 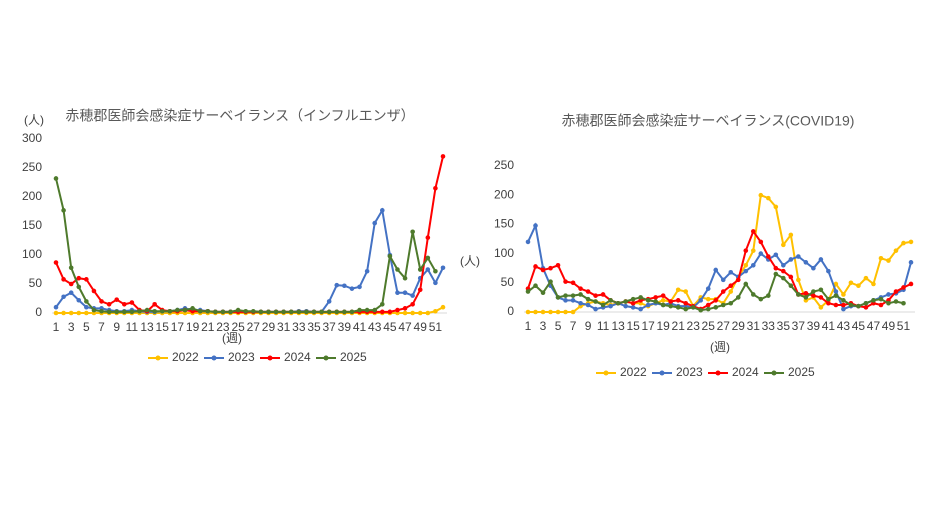 I want to click on x-tick-label: 17, so click(x=648, y=326).